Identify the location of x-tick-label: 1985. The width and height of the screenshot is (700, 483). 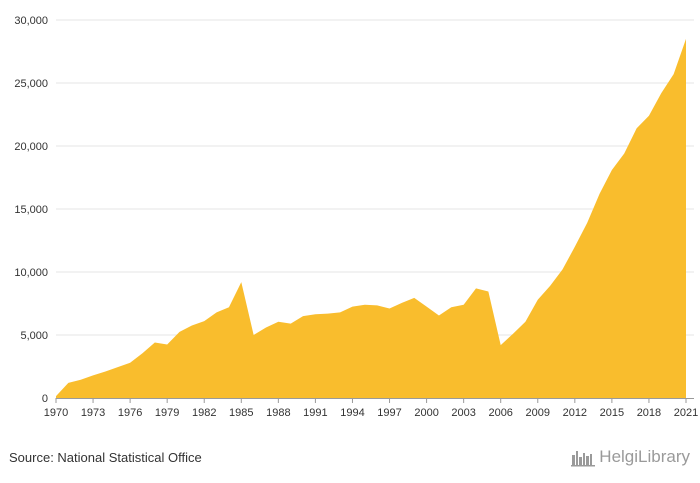
(241, 413).